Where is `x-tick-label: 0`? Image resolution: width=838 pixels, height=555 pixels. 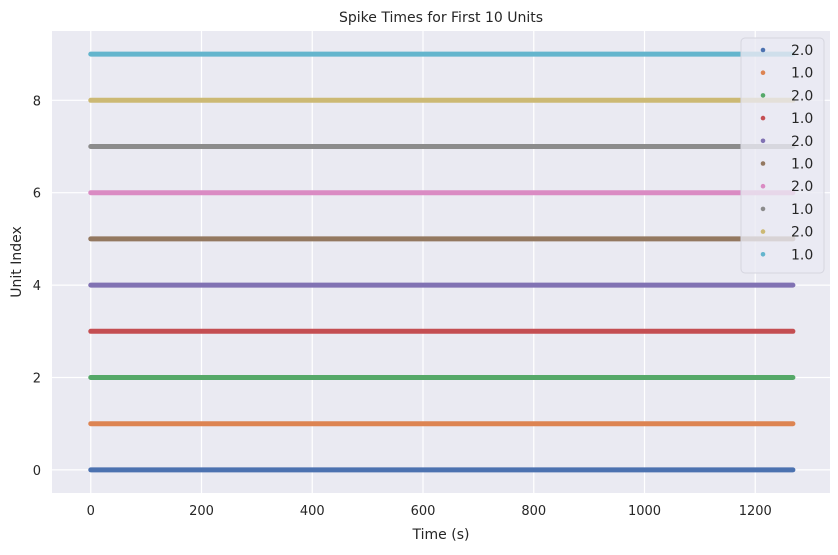
x-tick-label: 0 is located at coordinates (91, 511).